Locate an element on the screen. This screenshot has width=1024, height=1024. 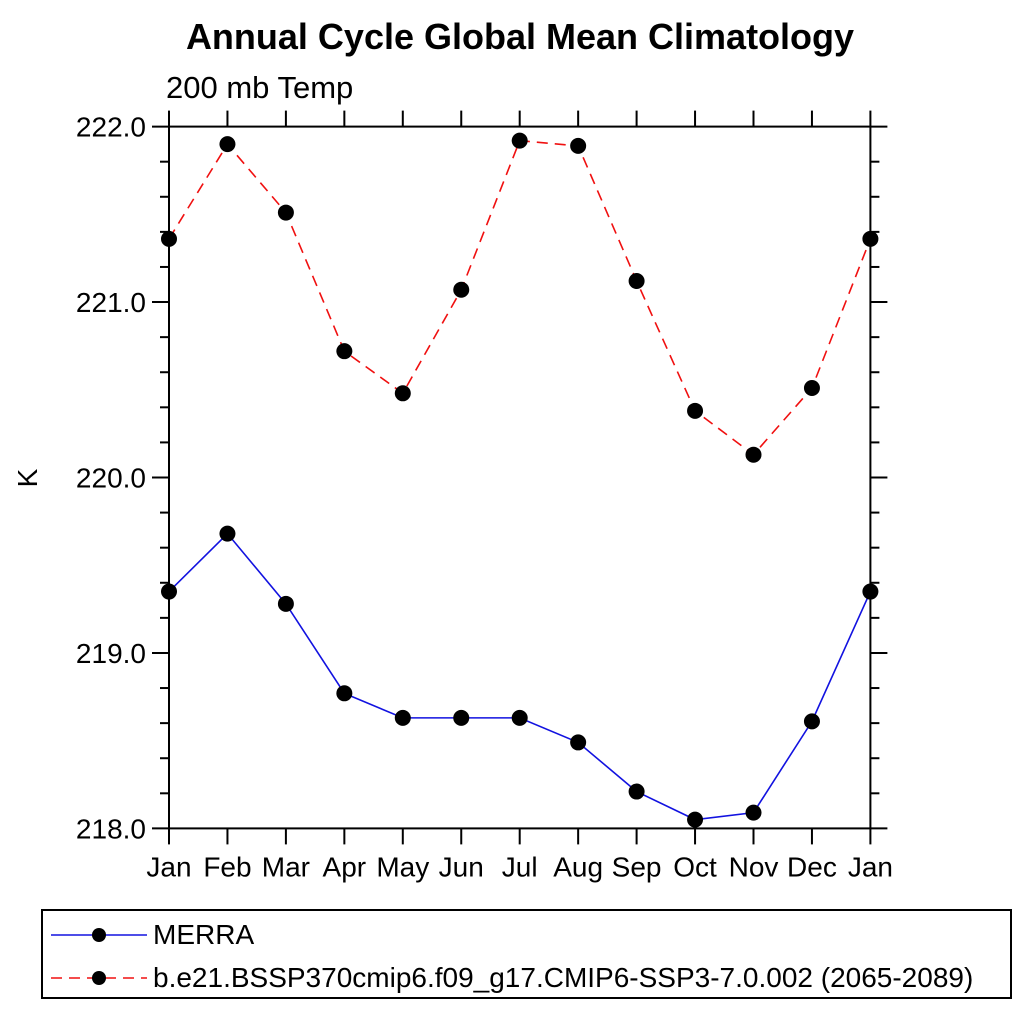
y-tick-label: 220.0 is located at coordinates (111, 478).